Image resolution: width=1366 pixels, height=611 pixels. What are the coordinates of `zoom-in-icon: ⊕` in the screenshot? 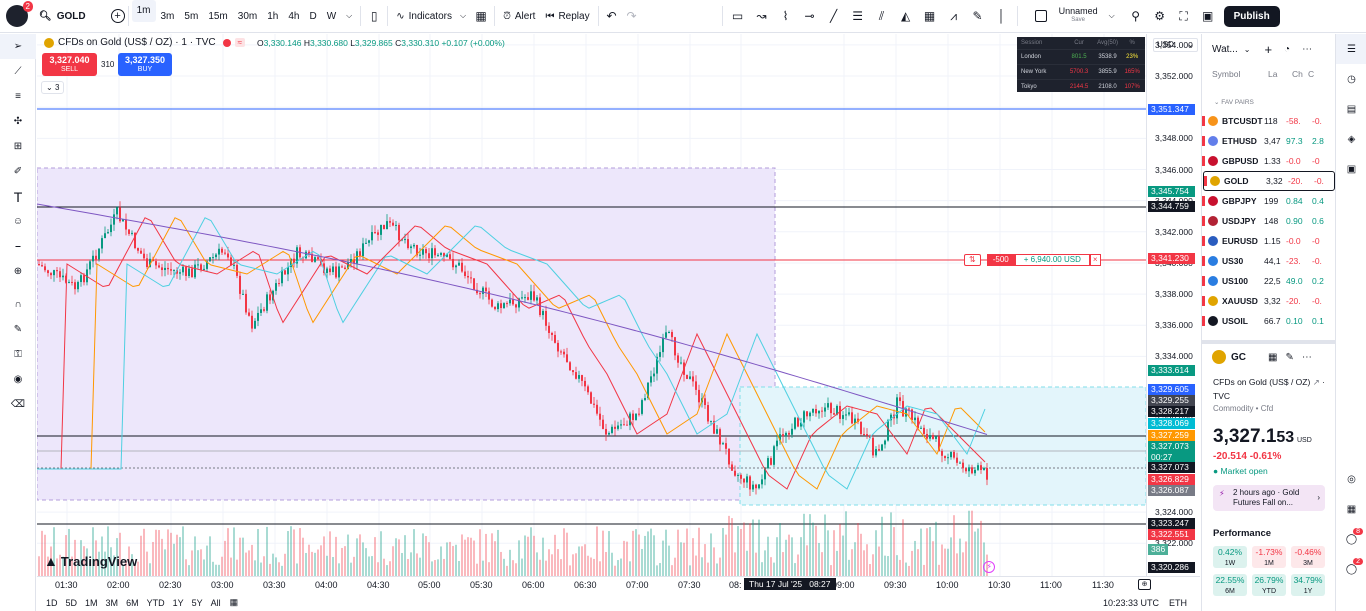 It's located at (18, 271).